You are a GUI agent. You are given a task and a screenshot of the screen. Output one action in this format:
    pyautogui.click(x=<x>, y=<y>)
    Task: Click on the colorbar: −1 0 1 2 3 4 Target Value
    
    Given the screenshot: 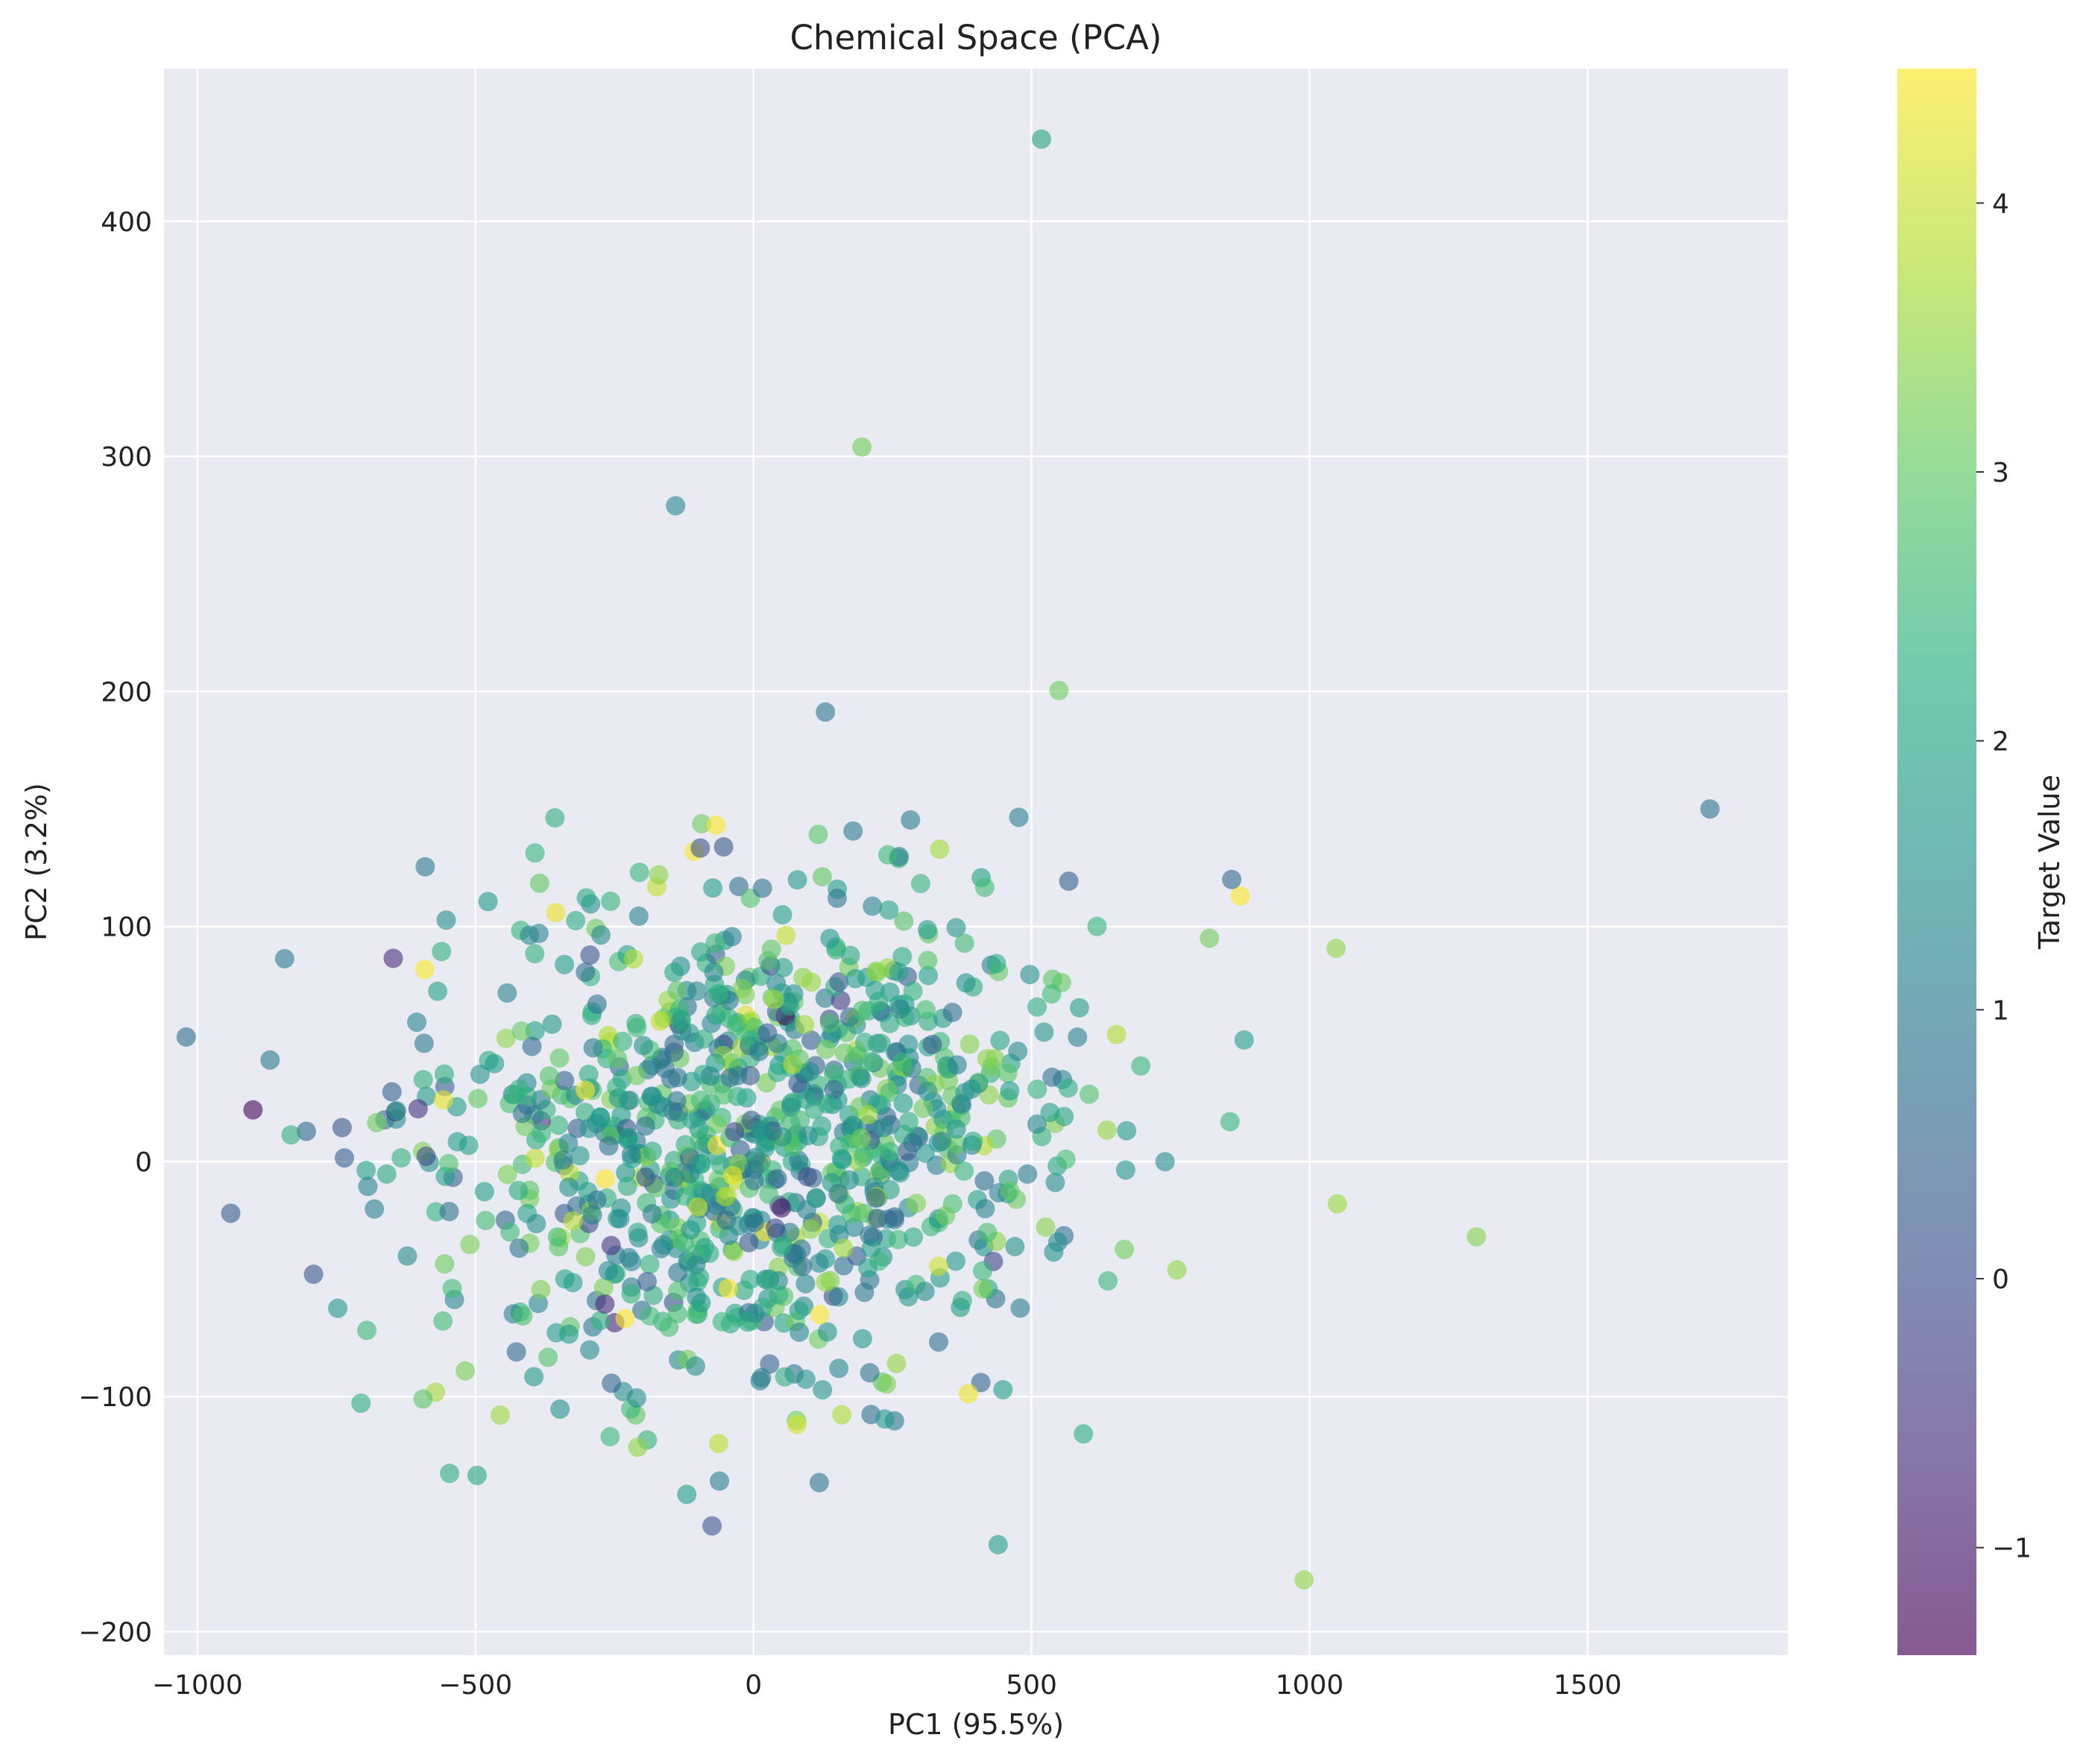 What is the action you would take?
    pyautogui.click(x=1981, y=862)
    